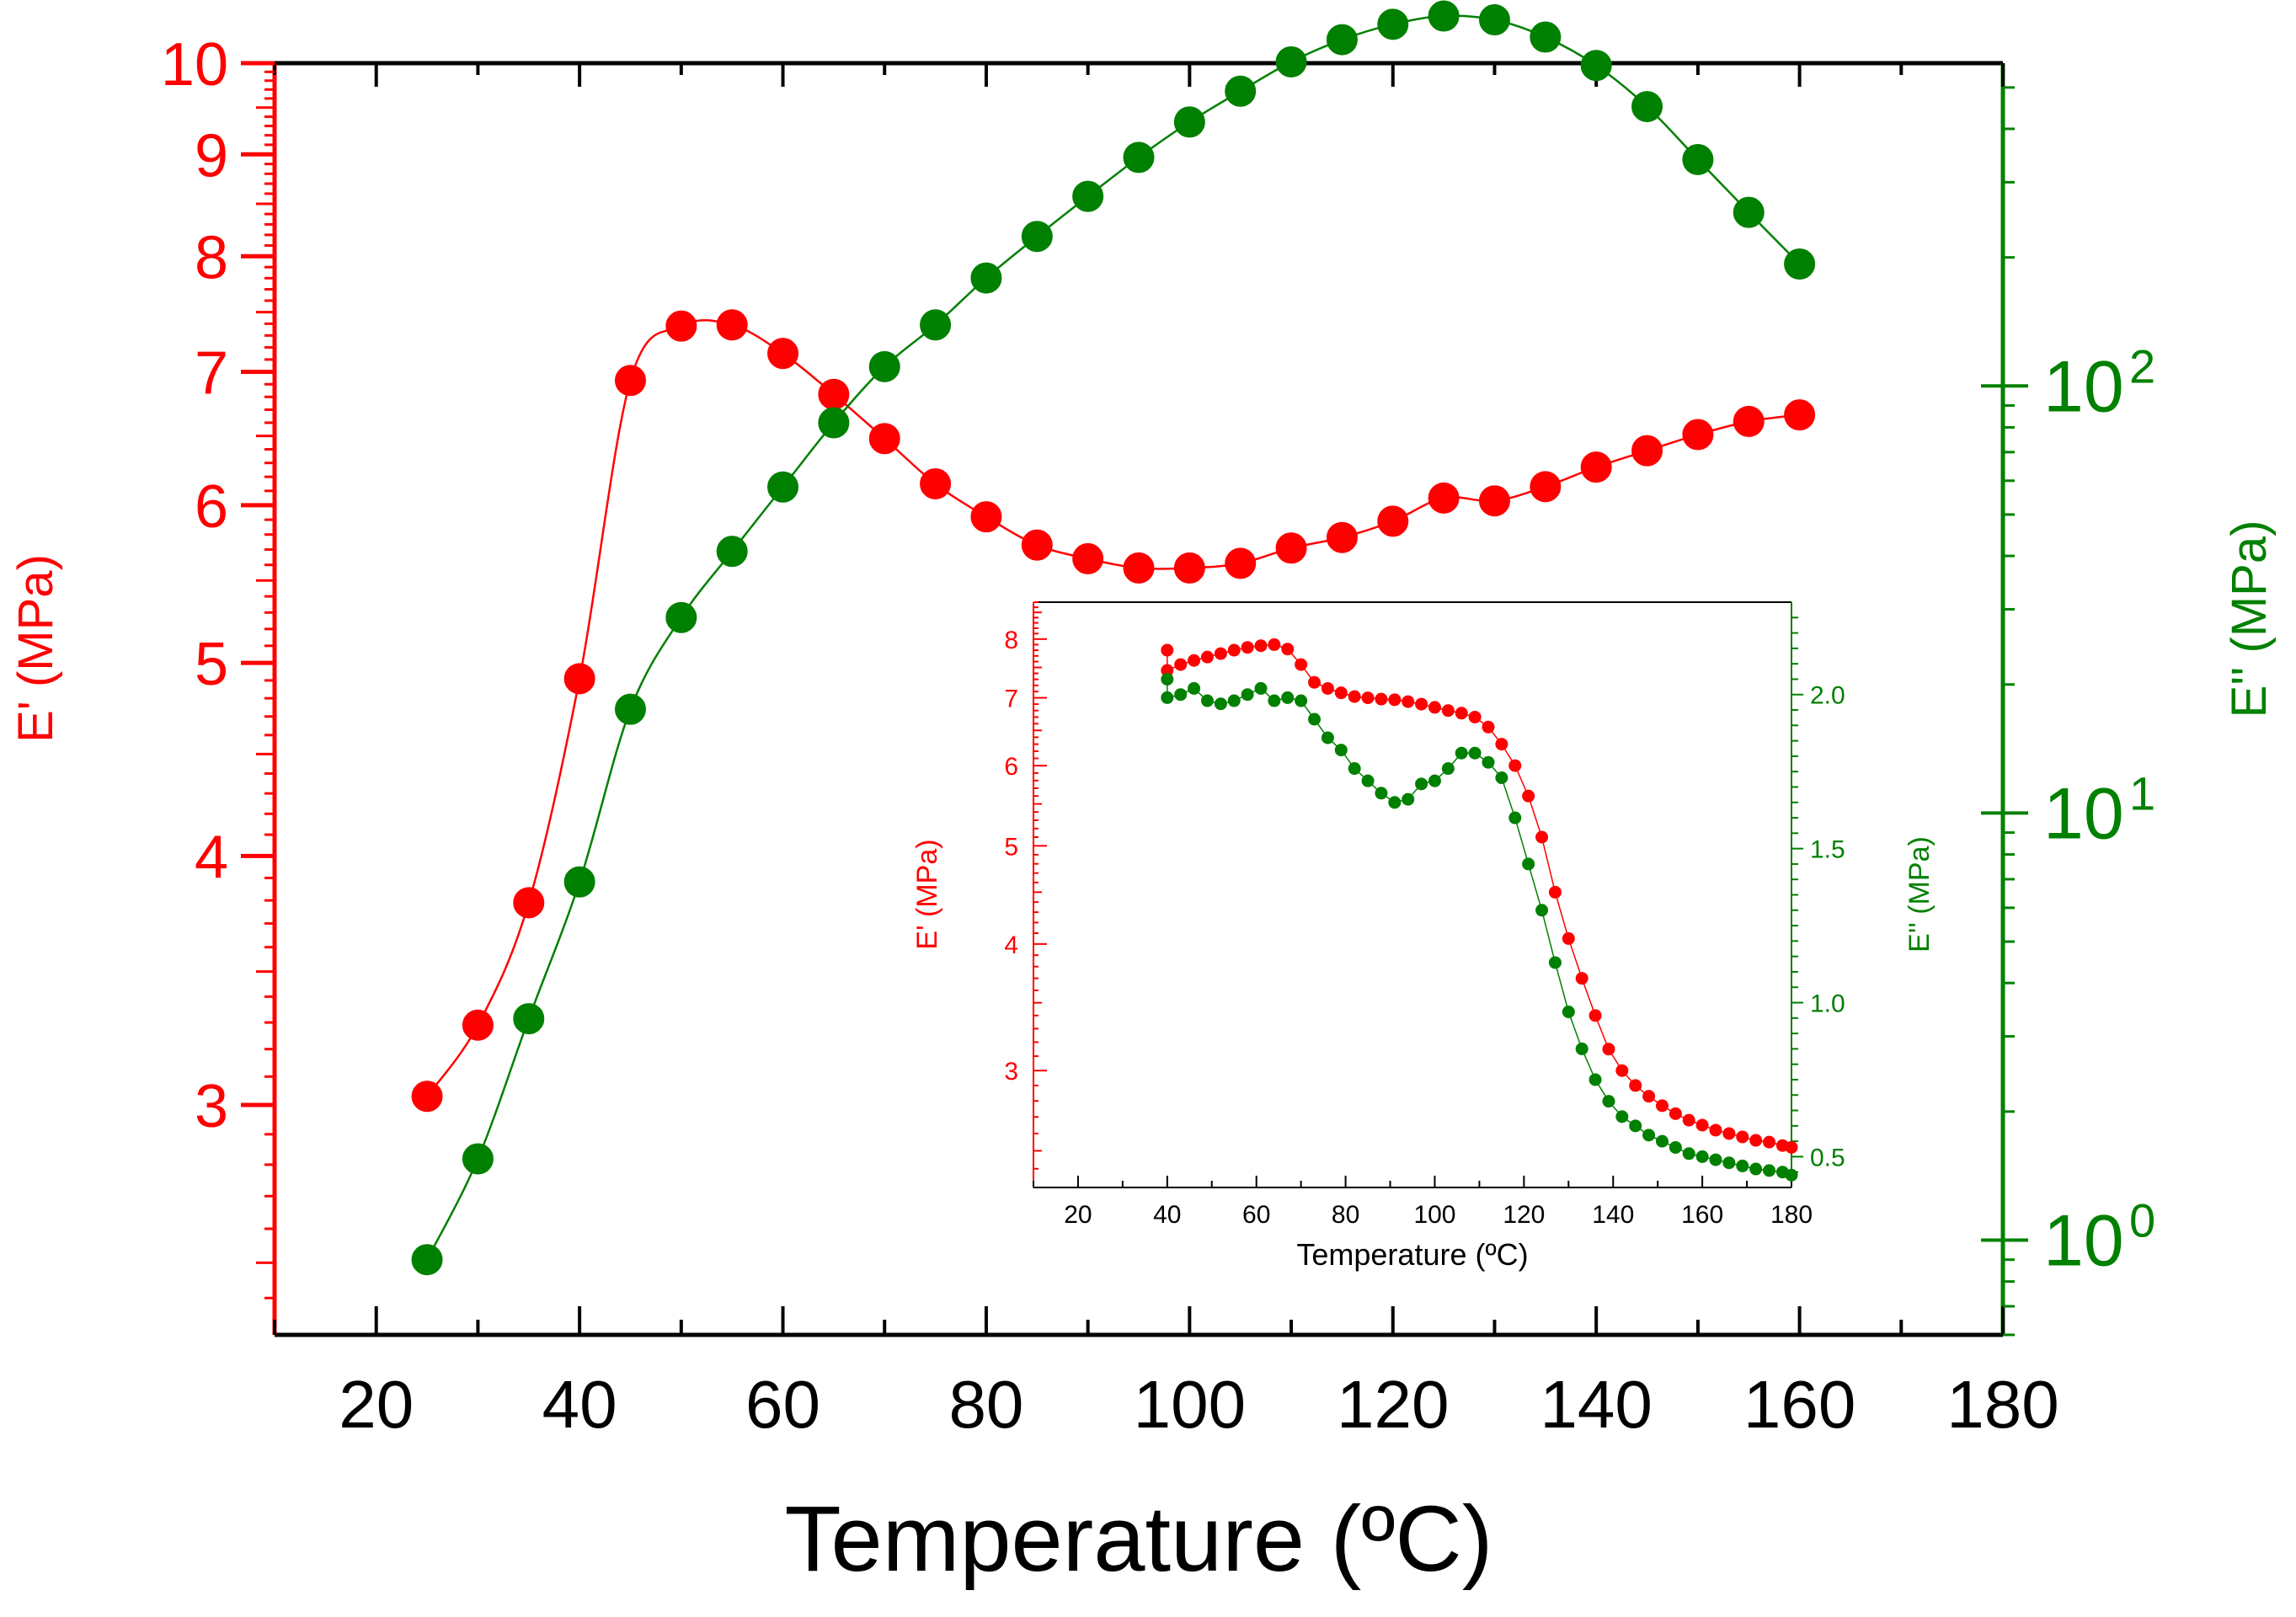  What do you see at coordinates (2142, 365) in the screenshot?
I see `main-right-tick-exponent: 2` at bounding box center [2142, 365].